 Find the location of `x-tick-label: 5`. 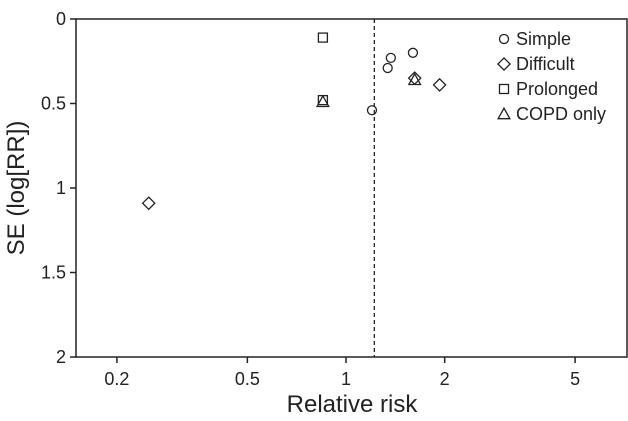

x-tick-label: 5 is located at coordinates (575, 379).